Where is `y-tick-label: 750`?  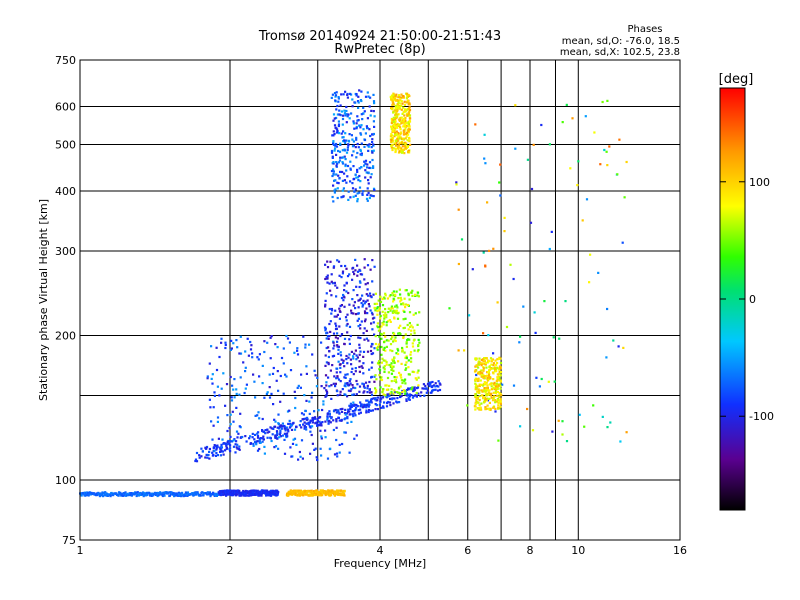
y-tick-label: 750 is located at coordinates (65, 60).